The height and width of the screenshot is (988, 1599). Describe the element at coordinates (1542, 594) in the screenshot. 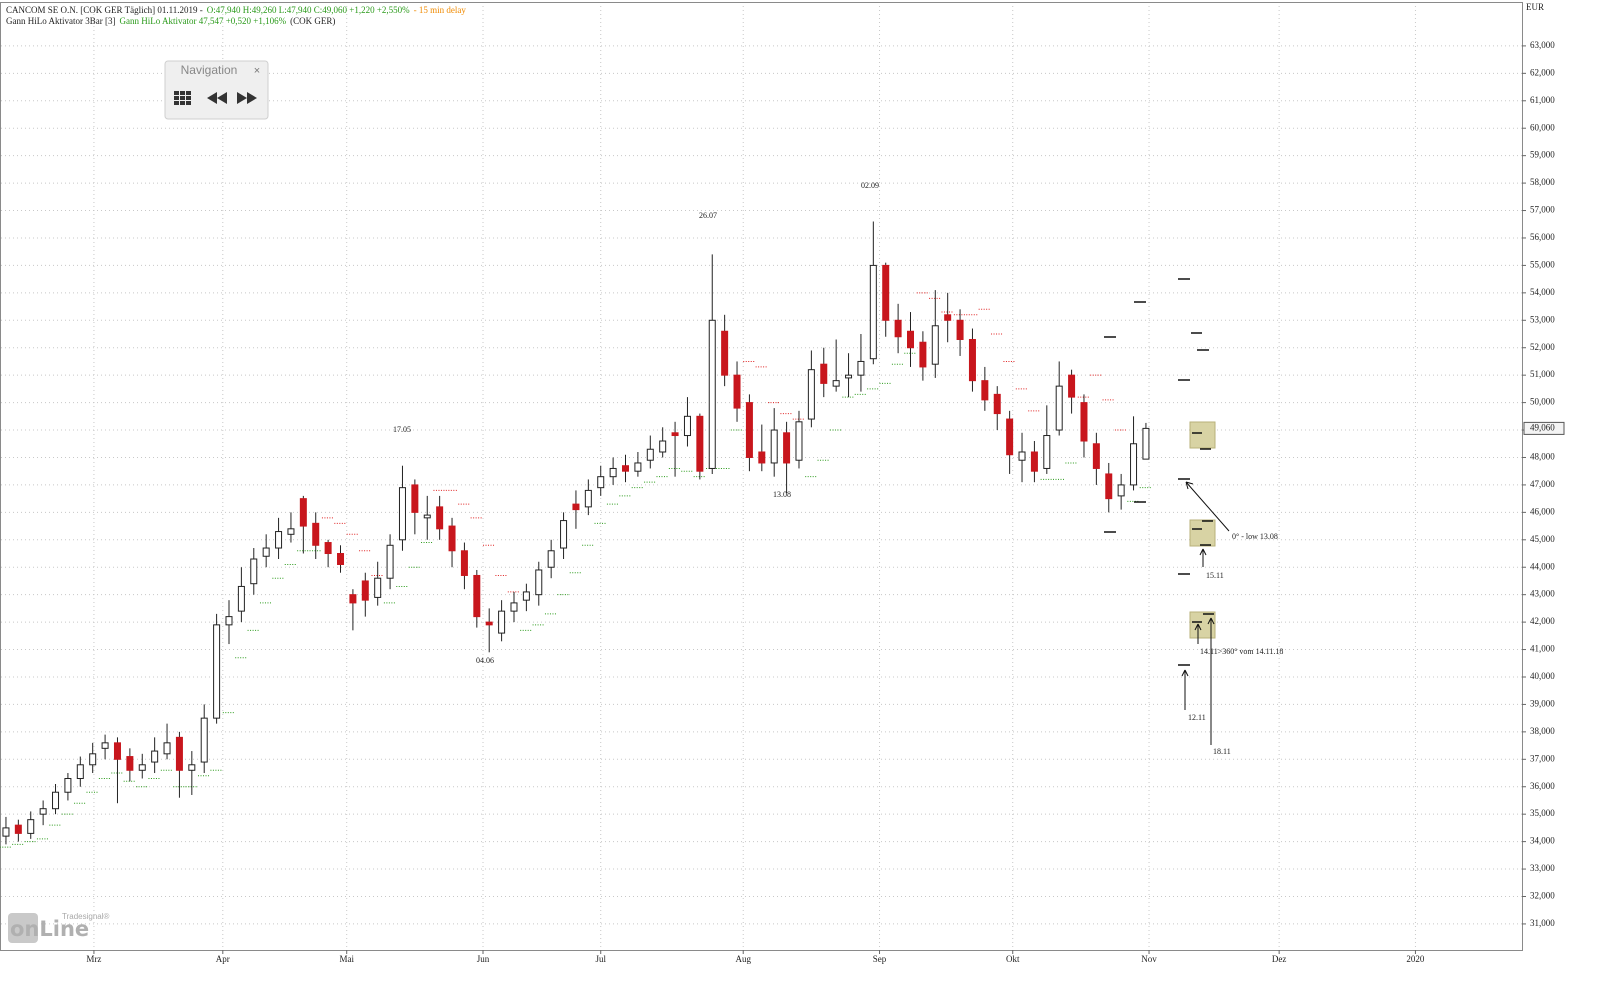

I see `y-tick-label: 43,000` at that location.